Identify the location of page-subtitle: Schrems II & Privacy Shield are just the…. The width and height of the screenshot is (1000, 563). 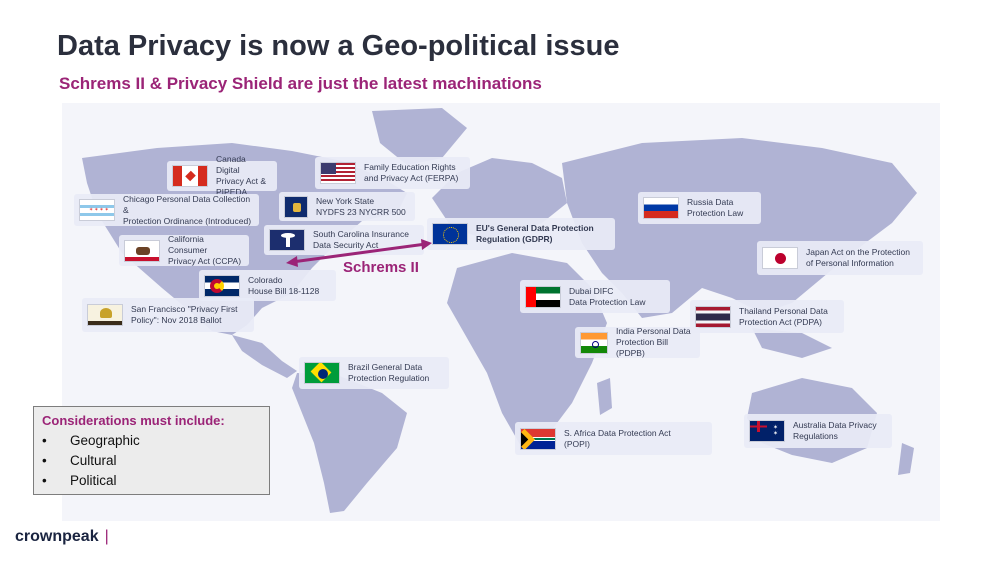
(300, 83).